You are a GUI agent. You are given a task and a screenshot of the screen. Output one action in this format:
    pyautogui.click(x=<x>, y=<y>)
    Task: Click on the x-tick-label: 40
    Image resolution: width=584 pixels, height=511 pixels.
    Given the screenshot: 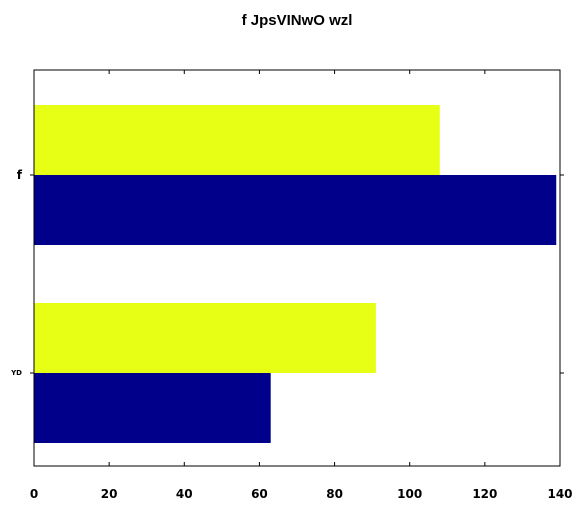 What is the action you would take?
    pyautogui.click(x=184, y=494)
    